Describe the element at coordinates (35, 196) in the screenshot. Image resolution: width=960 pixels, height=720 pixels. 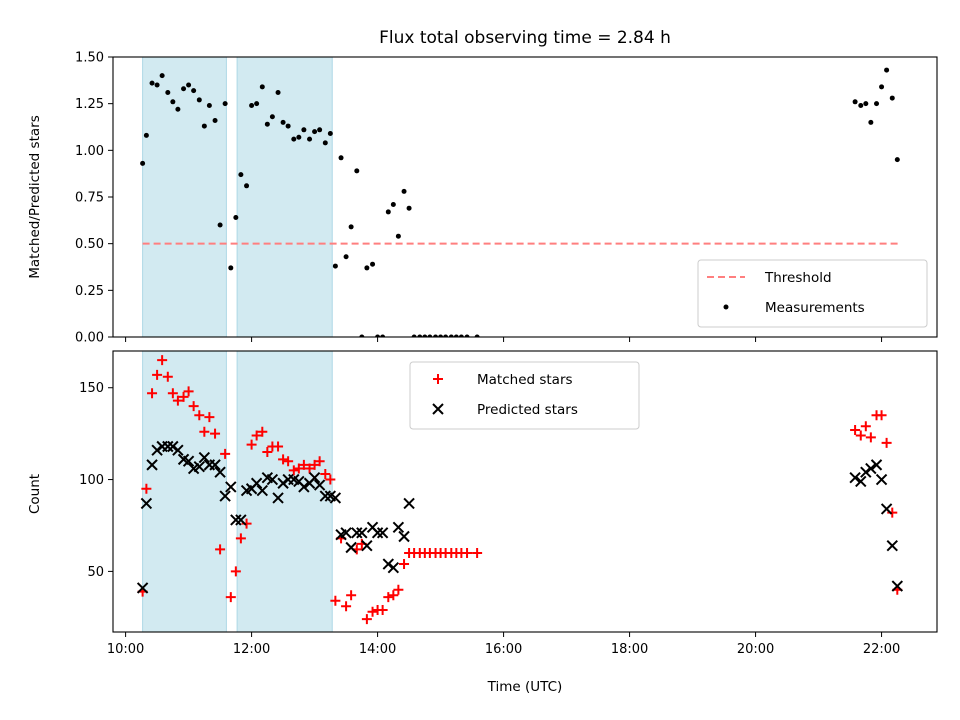
I see `top-y-axis-label: Matched/Predicted stars` at that location.